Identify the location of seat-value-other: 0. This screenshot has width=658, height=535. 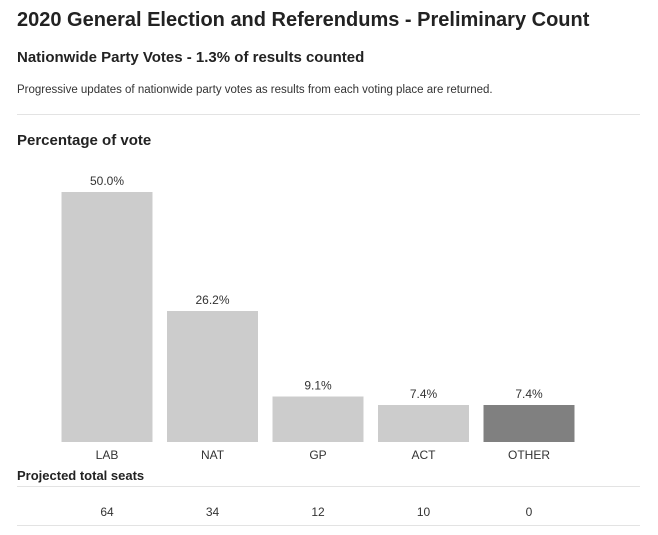
(529, 512).